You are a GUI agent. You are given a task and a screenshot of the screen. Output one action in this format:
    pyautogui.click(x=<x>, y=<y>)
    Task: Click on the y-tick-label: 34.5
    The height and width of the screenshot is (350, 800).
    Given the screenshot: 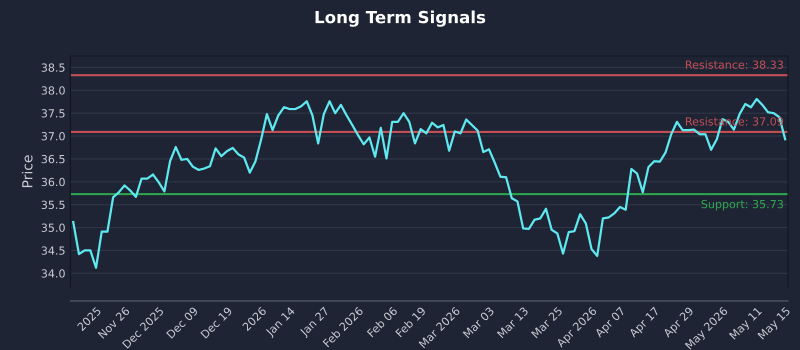 What is the action you would take?
    pyautogui.click(x=53, y=250)
    